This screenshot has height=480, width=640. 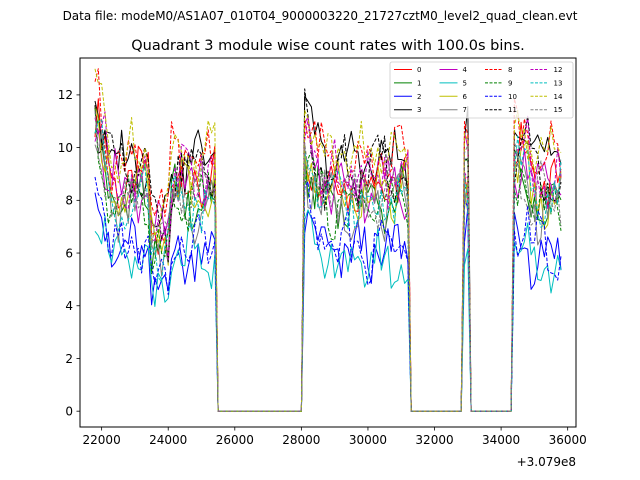 What do you see at coordinates (102, 440) in the screenshot?
I see `x-tick-label: 22000` at bounding box center [102, 440].